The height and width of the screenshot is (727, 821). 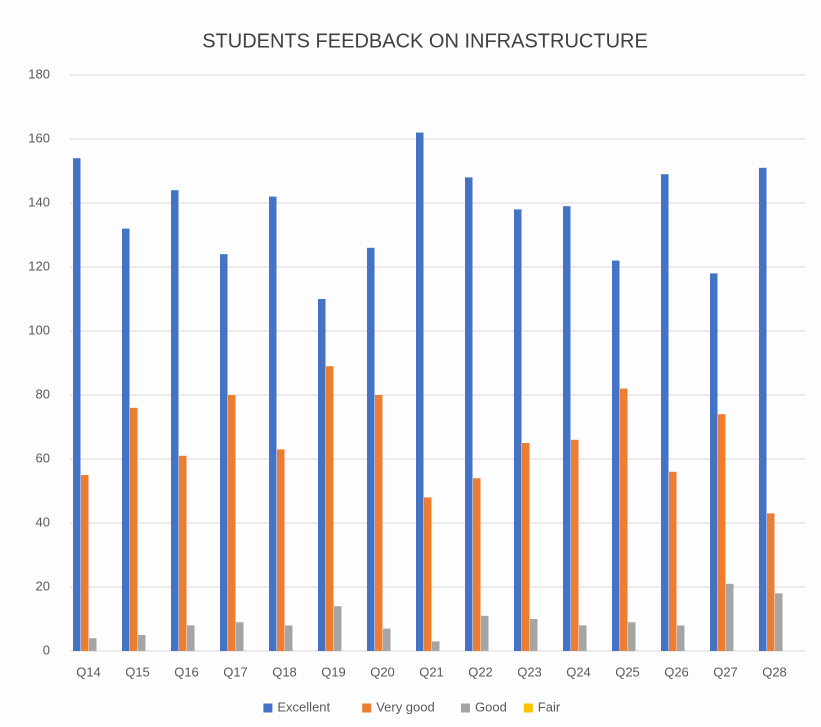 What do you see at coordinates (627, 671) in the screenshot?
I see `x-tick-label: Q25` at bounding box center [627, 671].